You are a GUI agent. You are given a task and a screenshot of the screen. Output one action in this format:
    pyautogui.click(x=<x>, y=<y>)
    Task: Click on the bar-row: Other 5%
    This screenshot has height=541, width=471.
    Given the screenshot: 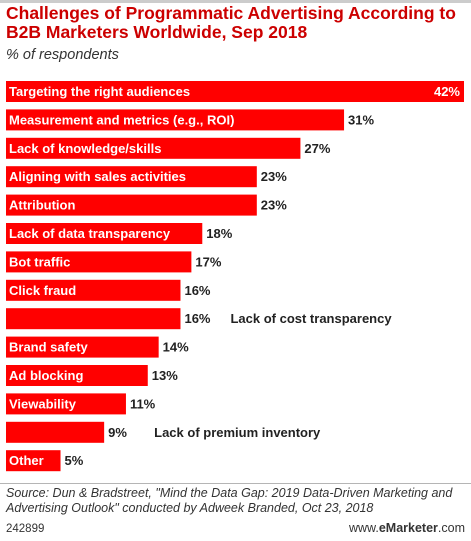 What is the action you would take?
    pyautogui.click(x=45, y=461)
    